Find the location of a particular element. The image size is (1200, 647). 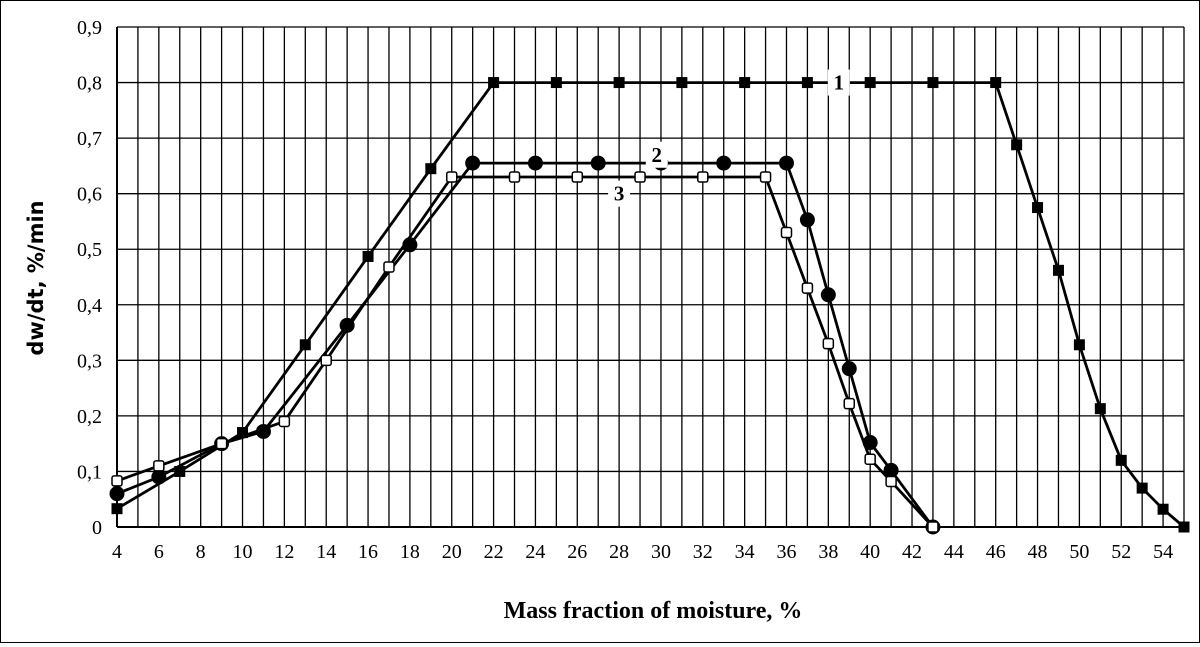

x-tick-label: 4 is located at coordinates (117, 552).